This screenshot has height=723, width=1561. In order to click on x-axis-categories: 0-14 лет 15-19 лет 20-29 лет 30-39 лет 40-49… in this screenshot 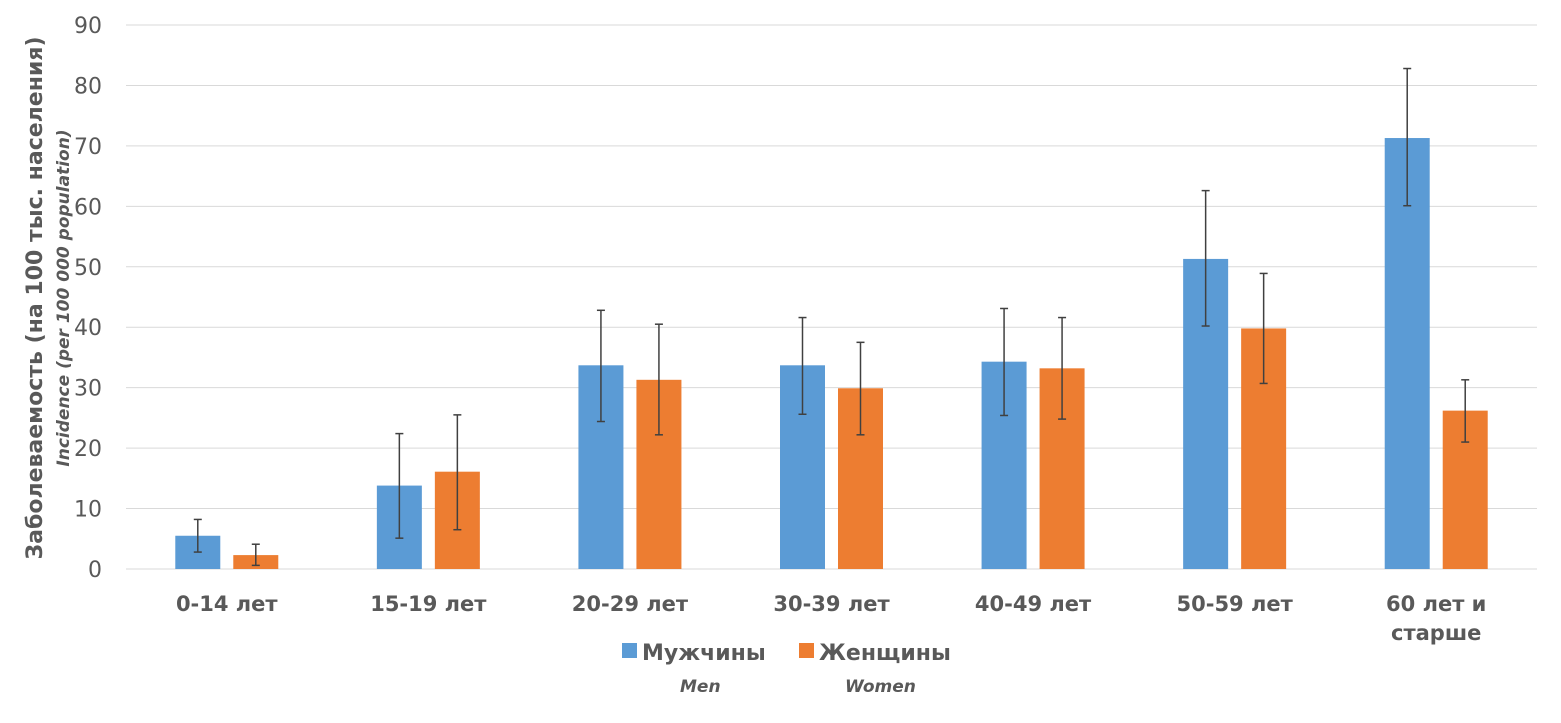, I will do `click(831, 618)`.